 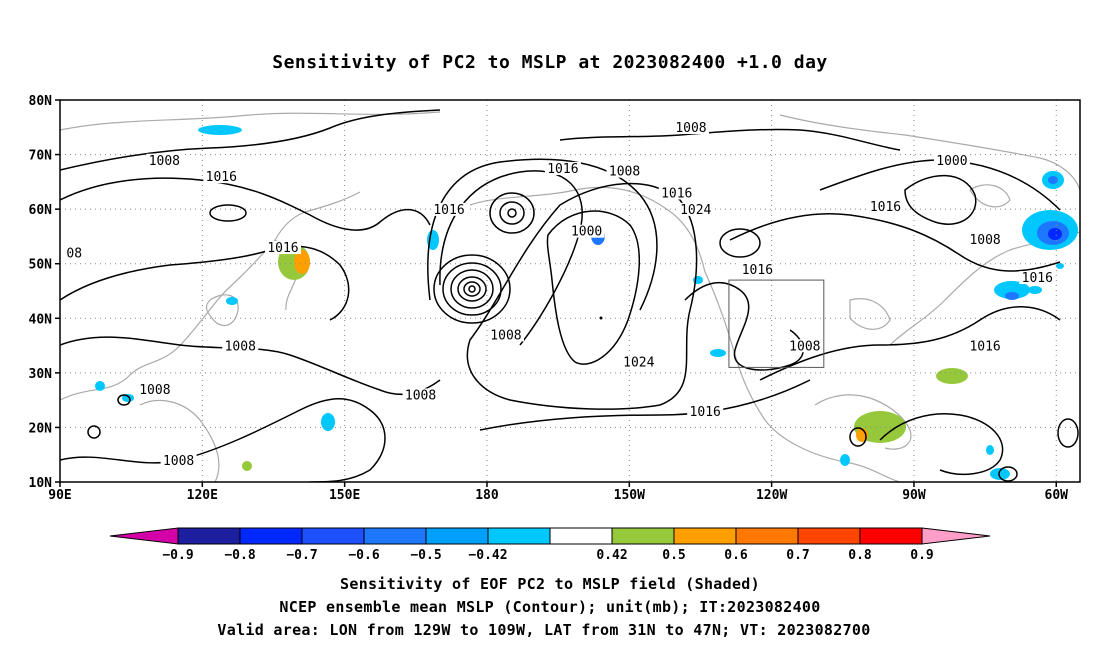 I want to click on colorbar-label: 0.42, so click(x=611, y=555).